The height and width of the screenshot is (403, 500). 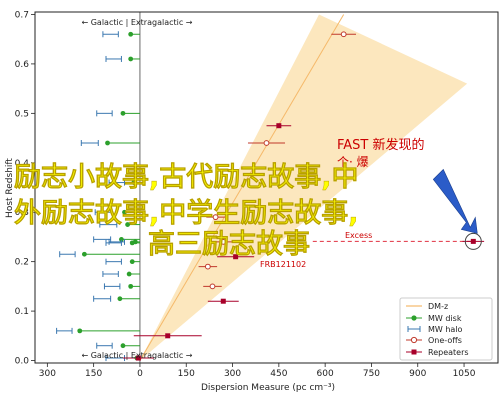 I want to click on legend-halo-label: MW halo, so click(x=445, y=329).